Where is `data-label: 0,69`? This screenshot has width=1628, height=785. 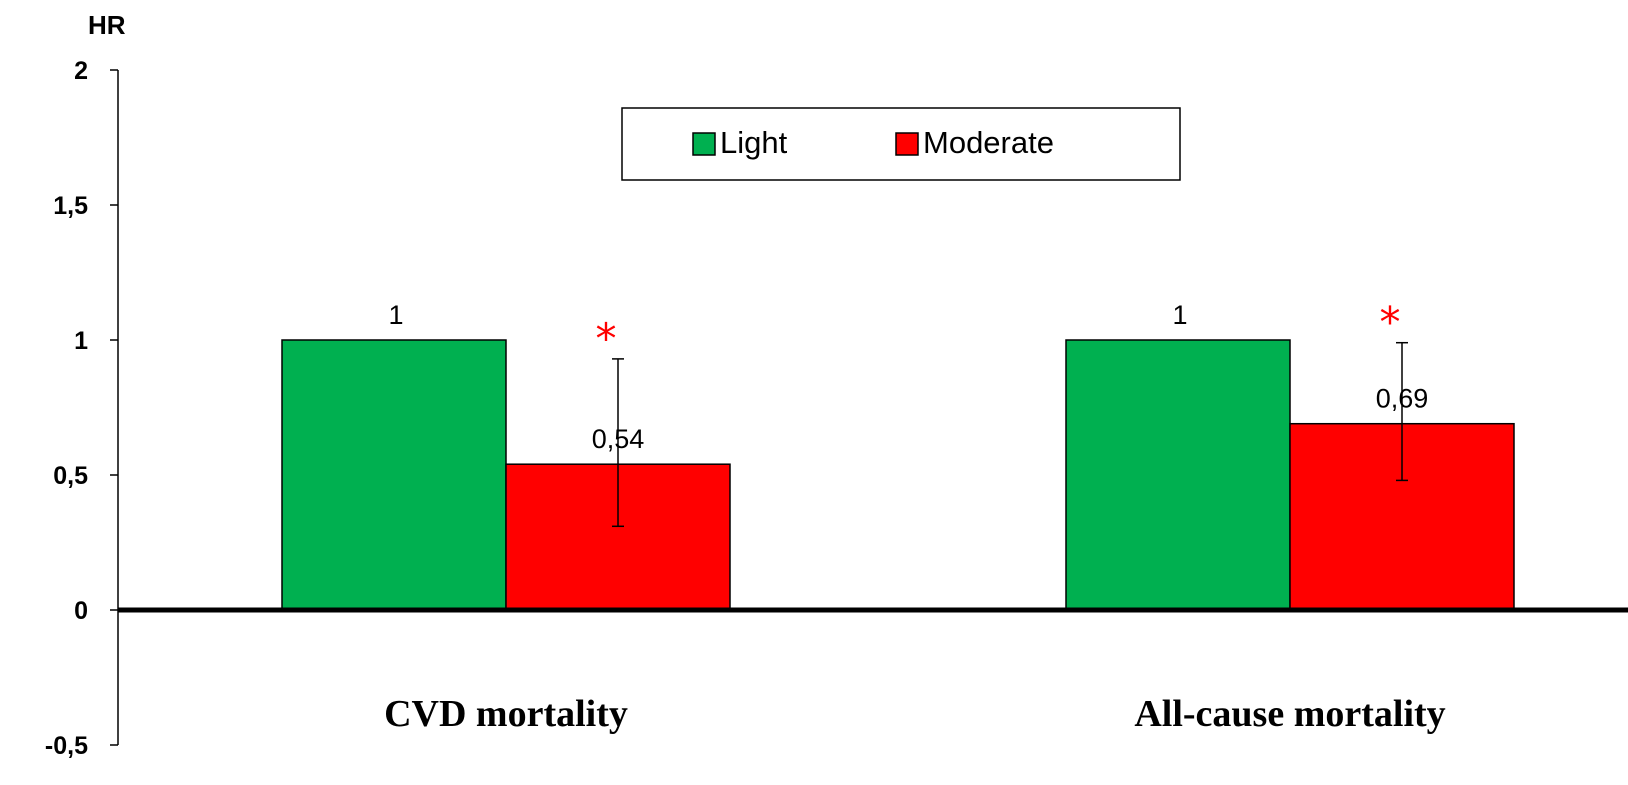 data-label: 0,69 is located at coordinates (1402, 399).